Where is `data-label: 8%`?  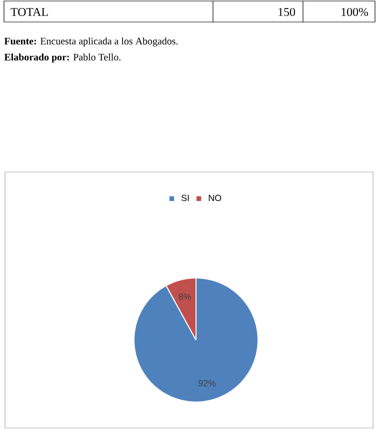 data-label: 8% is located at coordinates (185, 297).